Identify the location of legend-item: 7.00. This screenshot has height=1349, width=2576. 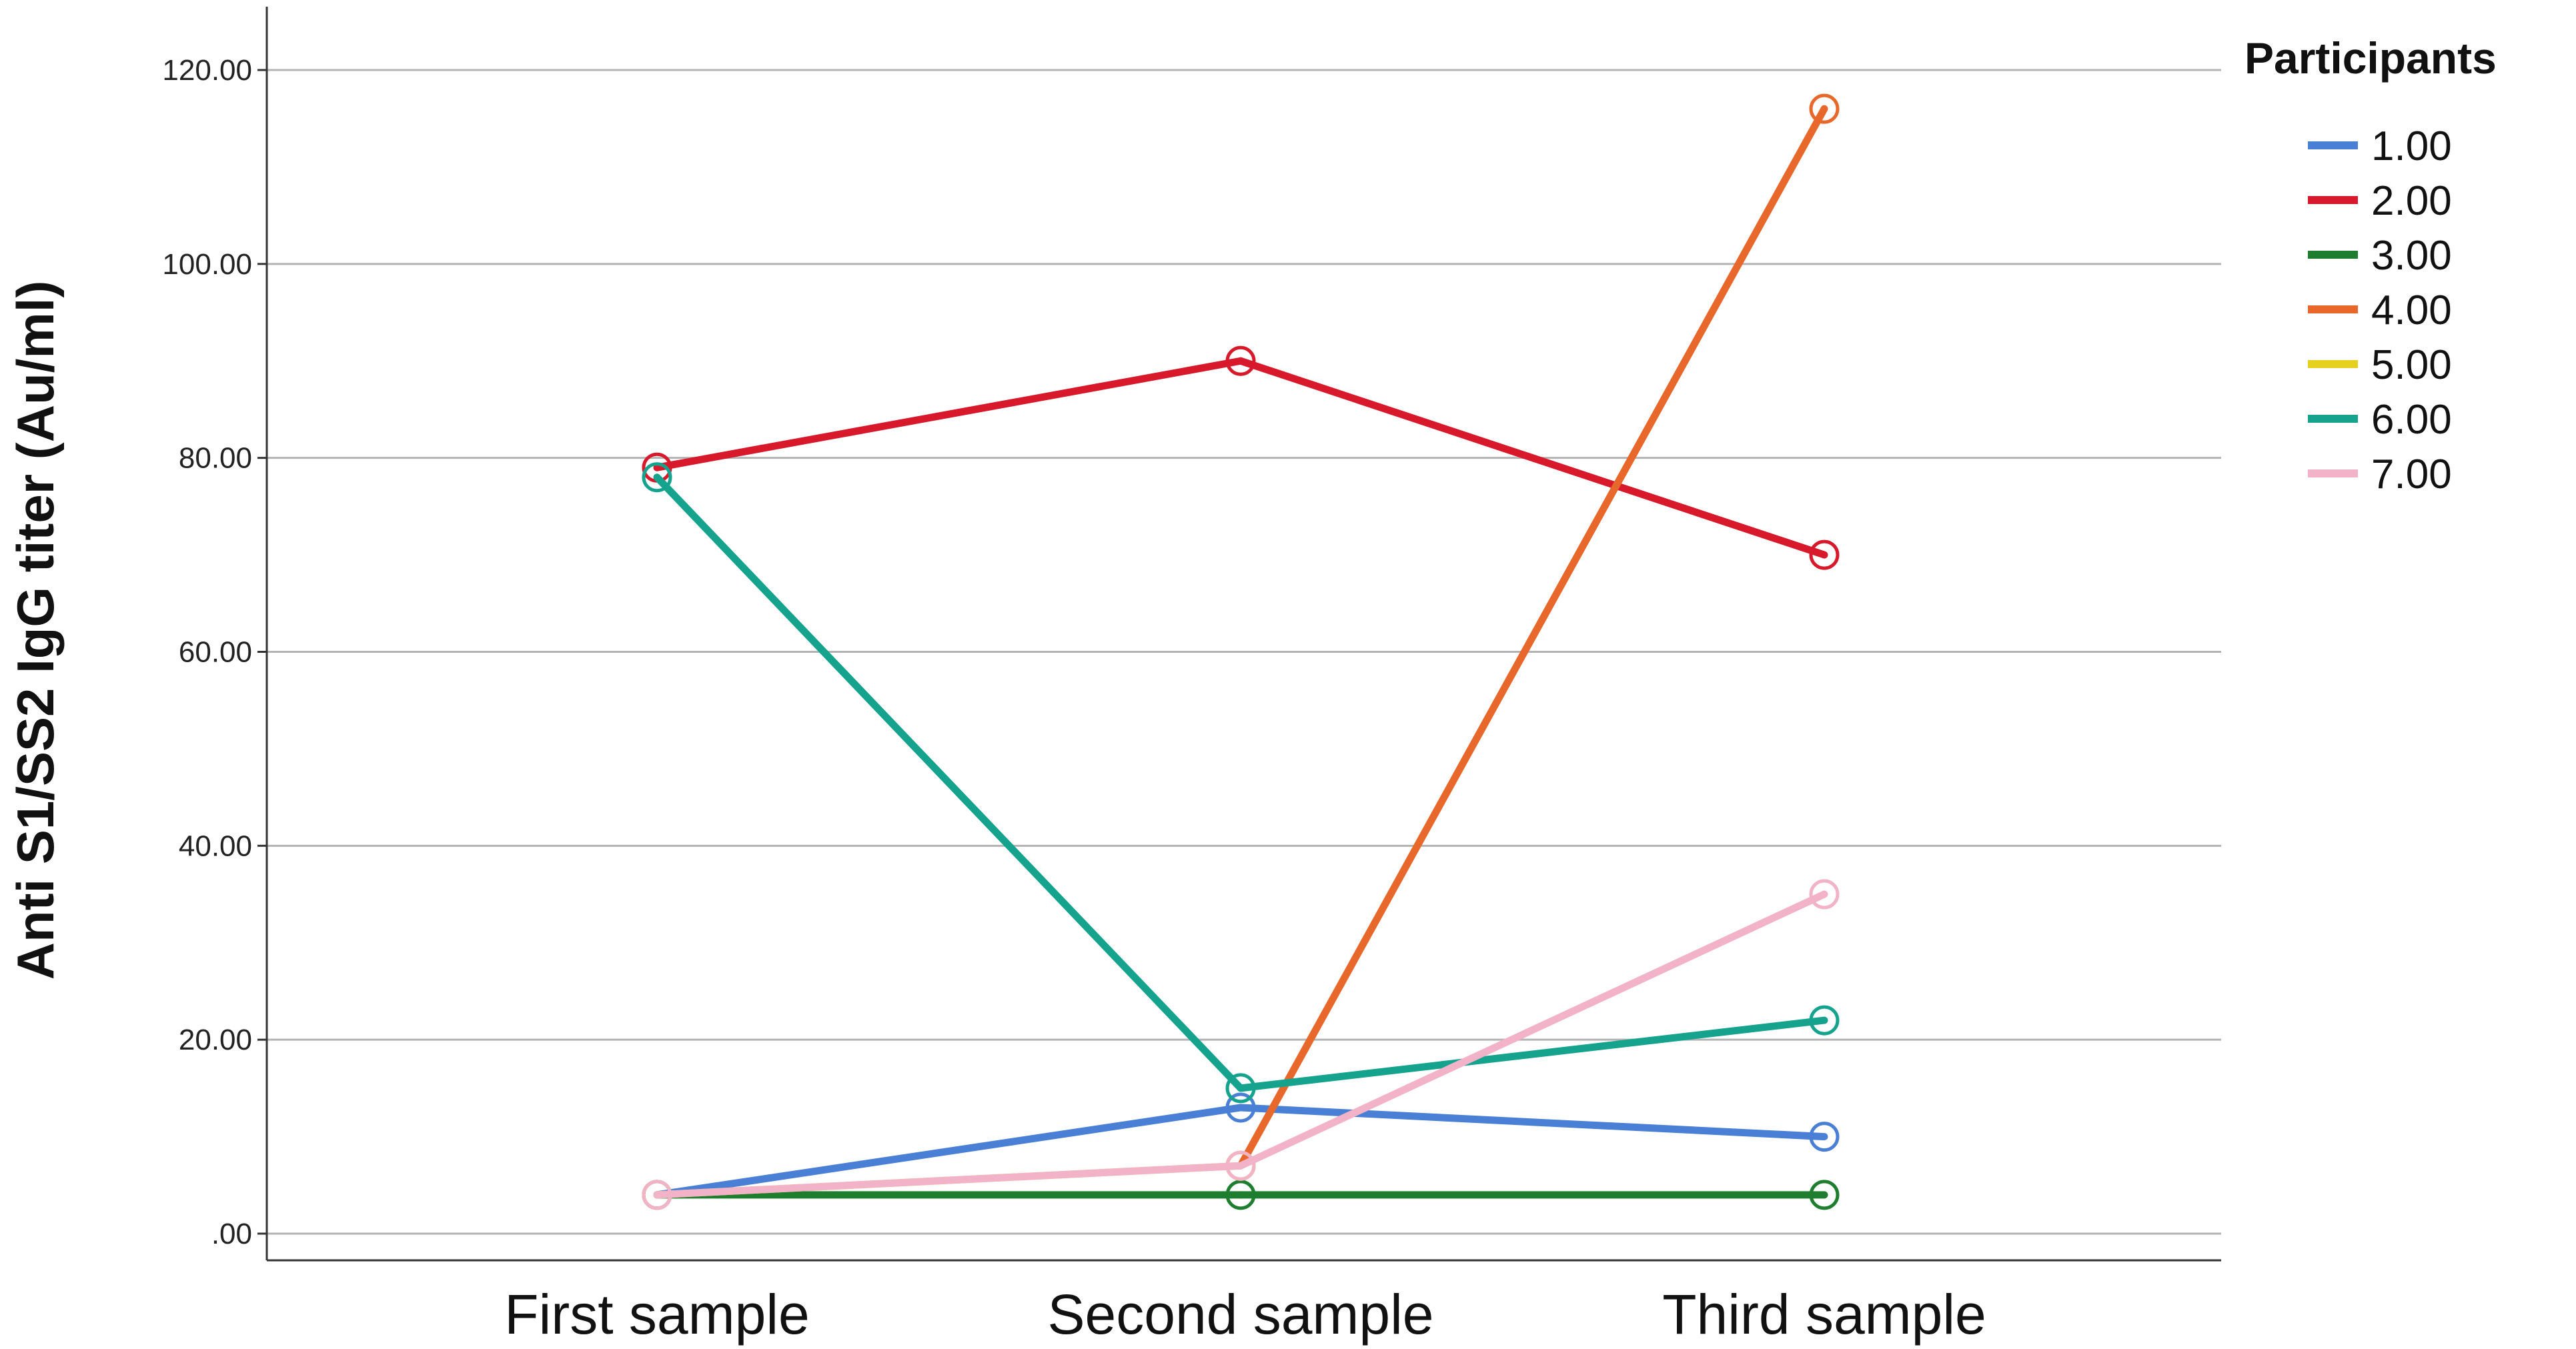
(2380, 474).